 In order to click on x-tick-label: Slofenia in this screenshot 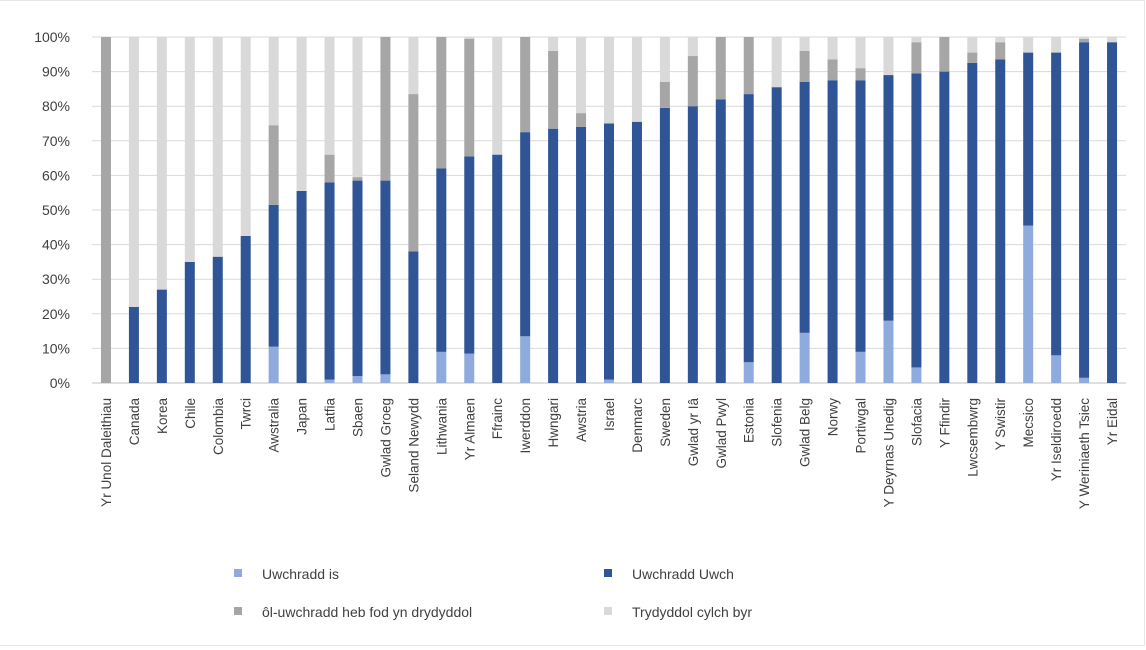, I will do `click(777, 422)`.